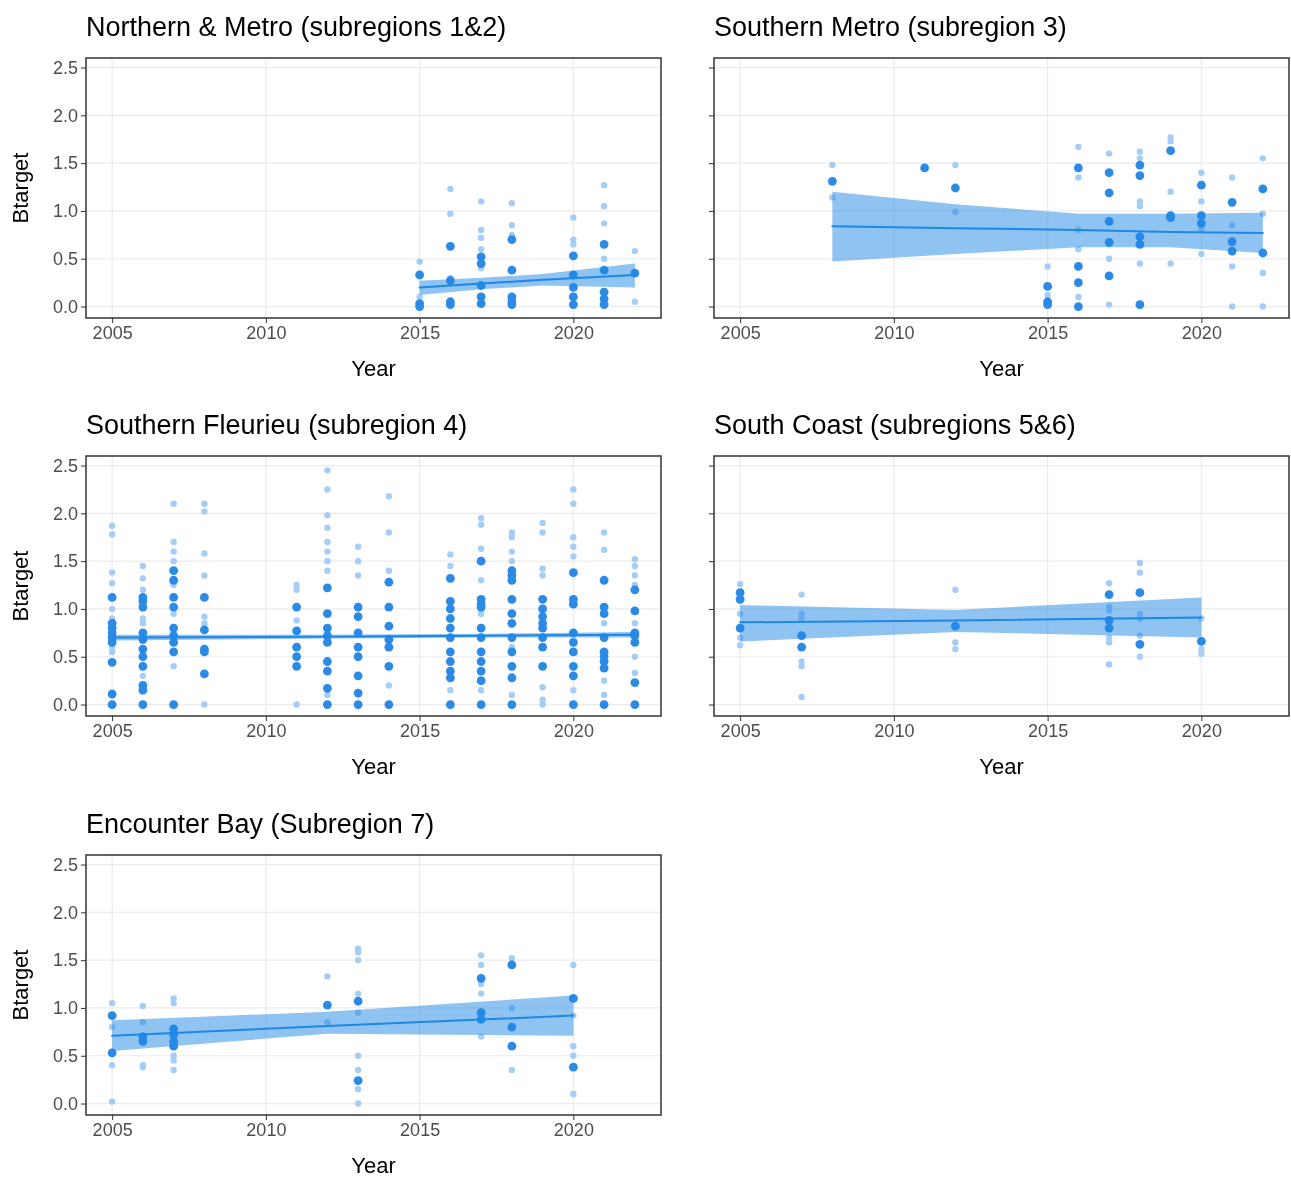 This screenshot has width=1291, height=1177. What do you see at coordinates (890, 27) in the screenshot?
I see `chart-title: Southern Metro (subregion 3)` at bounding box center [890, 27].